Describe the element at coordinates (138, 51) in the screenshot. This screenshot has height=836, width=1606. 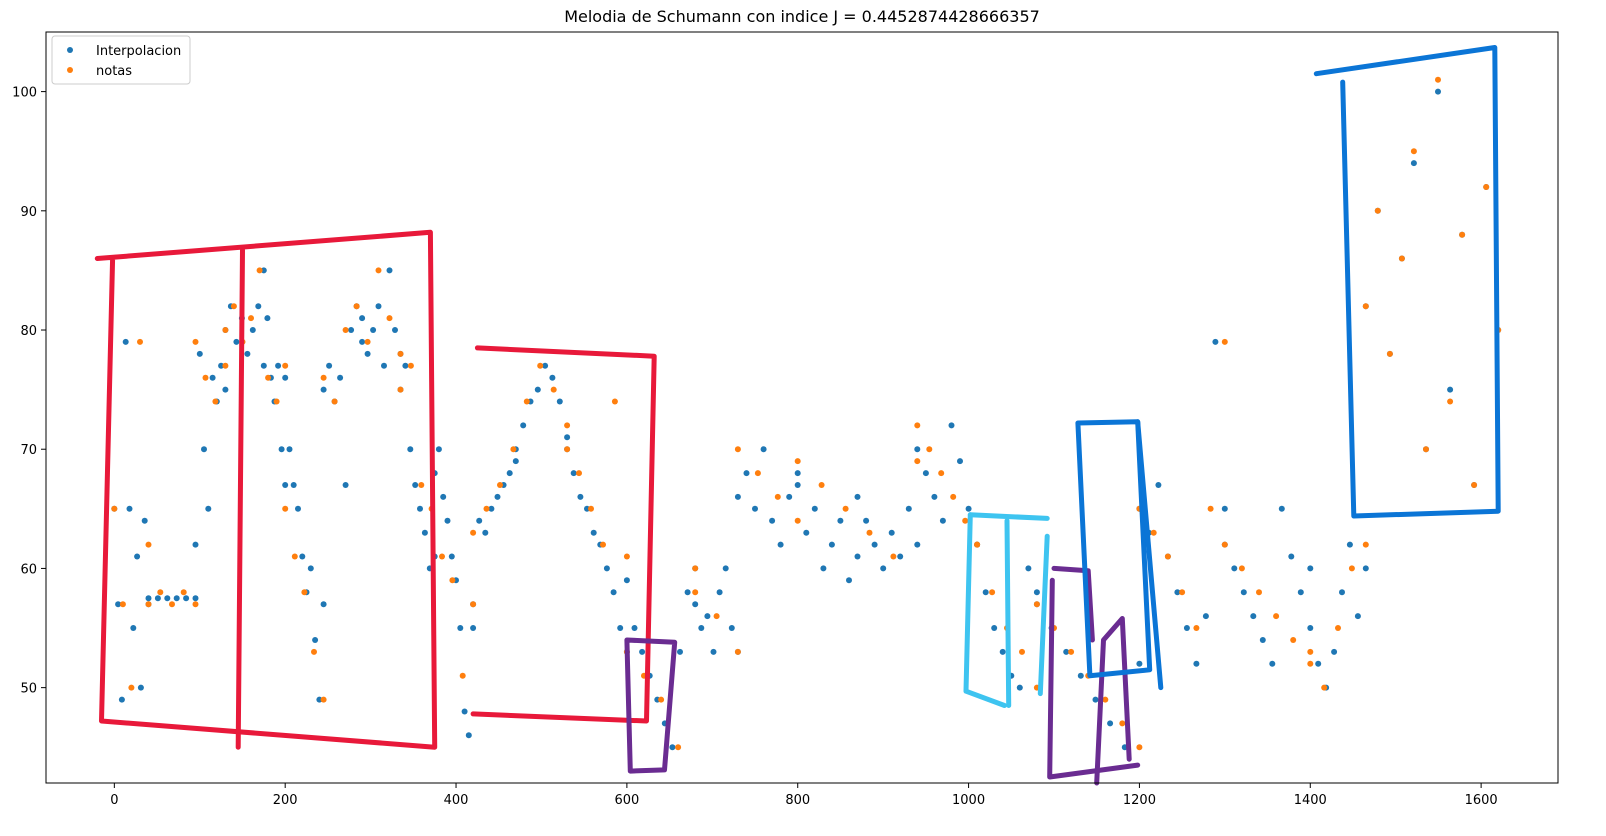
I see `legend-label-interpolacion: Interpolacion` at that location.